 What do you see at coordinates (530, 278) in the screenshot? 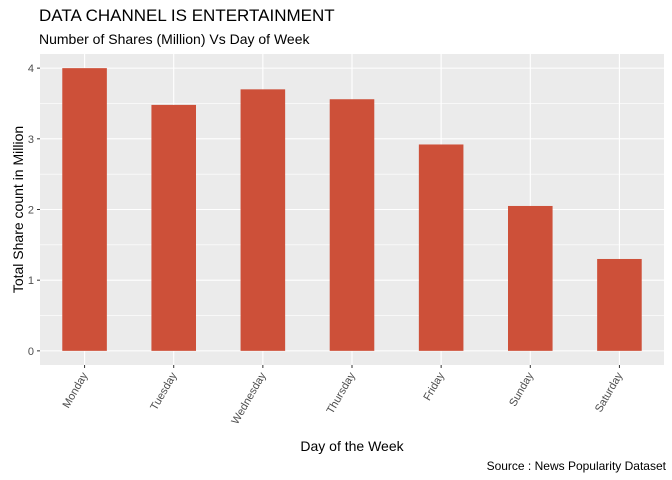
I see `bar-sunday` at bounding box center [530, 278].